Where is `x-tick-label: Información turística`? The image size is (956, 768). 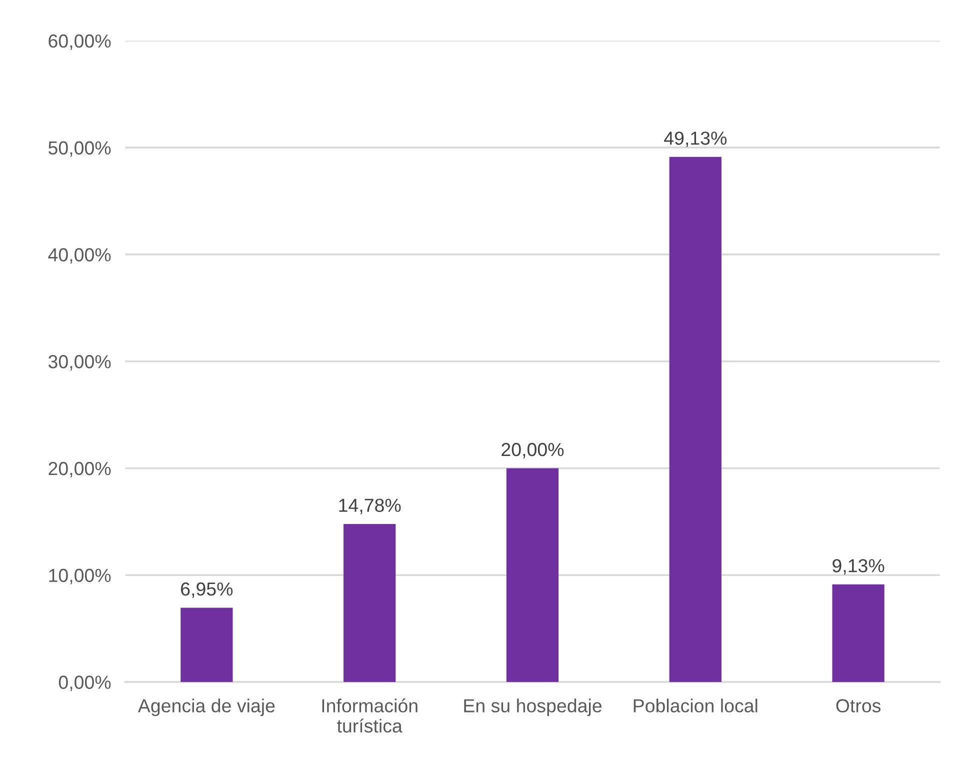 x-tick-label: Información turística is located at coordinates (370, 715).